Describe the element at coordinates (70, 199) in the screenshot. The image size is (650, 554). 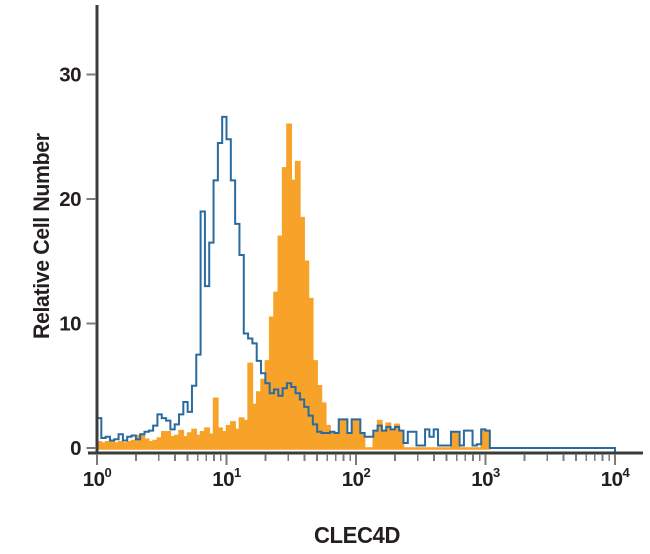
I see `y-tick-label: 20` at that location.